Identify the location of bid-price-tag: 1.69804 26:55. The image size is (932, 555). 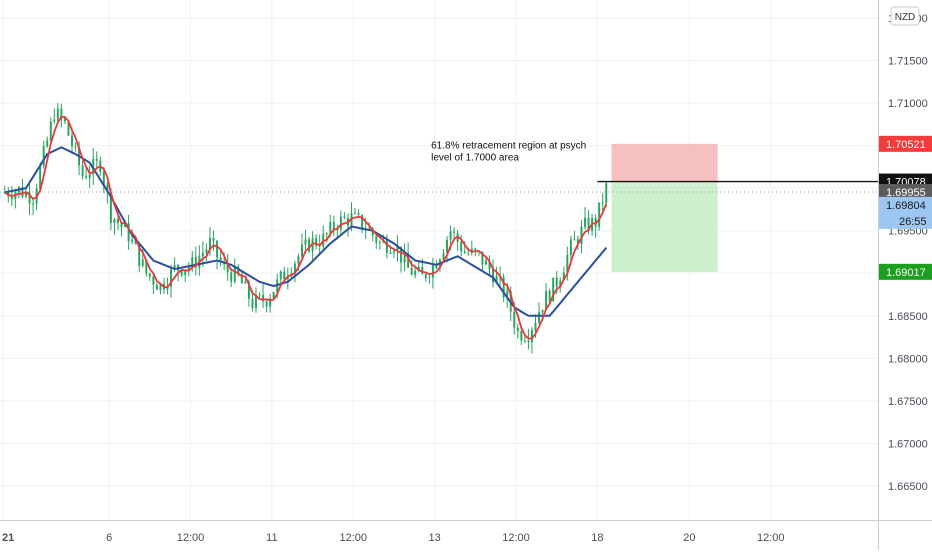
(905, 212).